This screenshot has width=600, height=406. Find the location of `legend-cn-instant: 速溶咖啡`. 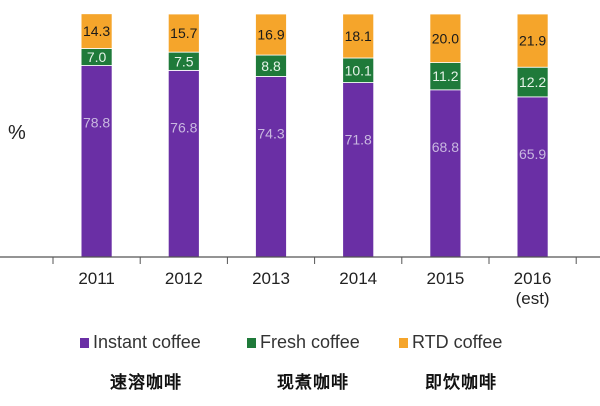

legend-cn-instant: 速溶咖啡 is located at coordinates (146, 383).